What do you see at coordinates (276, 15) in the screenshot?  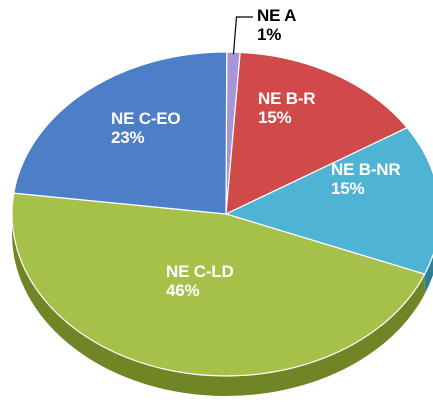 I see `slice-label-ne-a: NE A` at bounding box center [276, 15].